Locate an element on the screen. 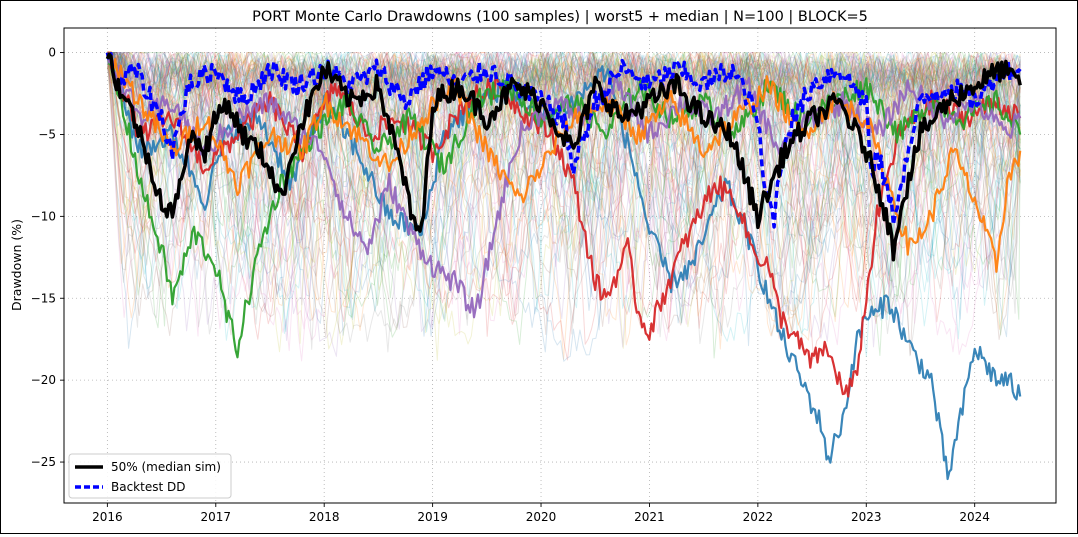 This screenshot has height=537, width=1078. legend-box is located at coordinates (150, 476).